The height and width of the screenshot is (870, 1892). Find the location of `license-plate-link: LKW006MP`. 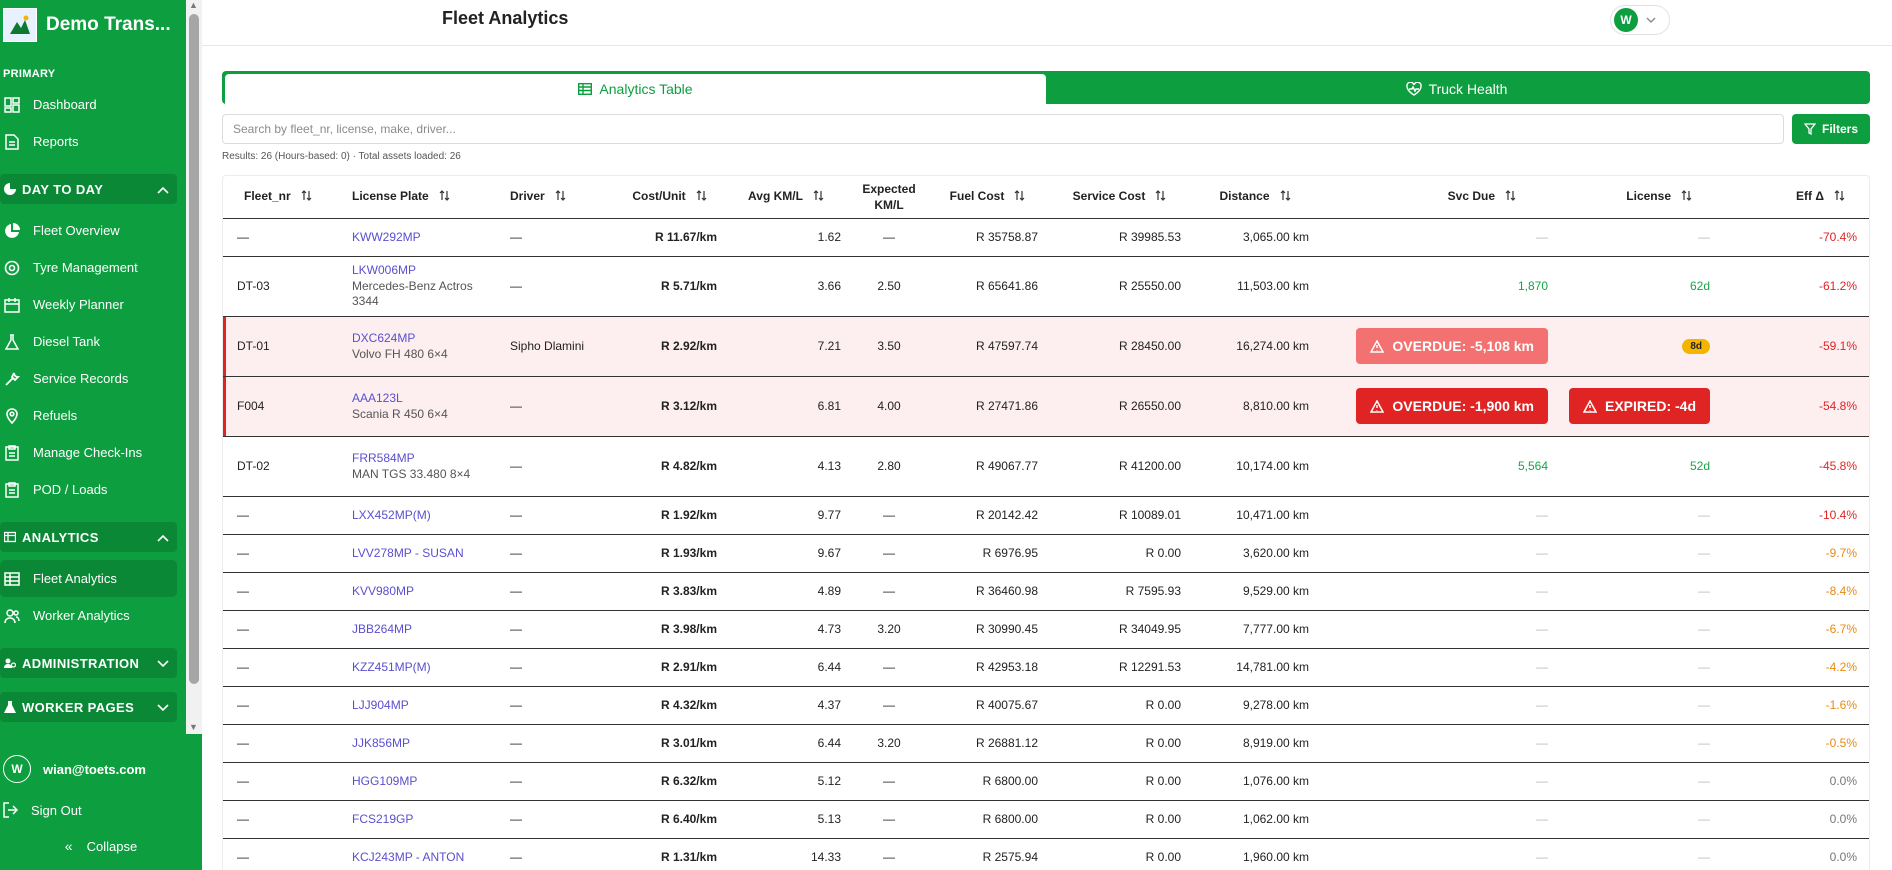

license-plate-link: LKW006MP is located at coordinates (384, 270).